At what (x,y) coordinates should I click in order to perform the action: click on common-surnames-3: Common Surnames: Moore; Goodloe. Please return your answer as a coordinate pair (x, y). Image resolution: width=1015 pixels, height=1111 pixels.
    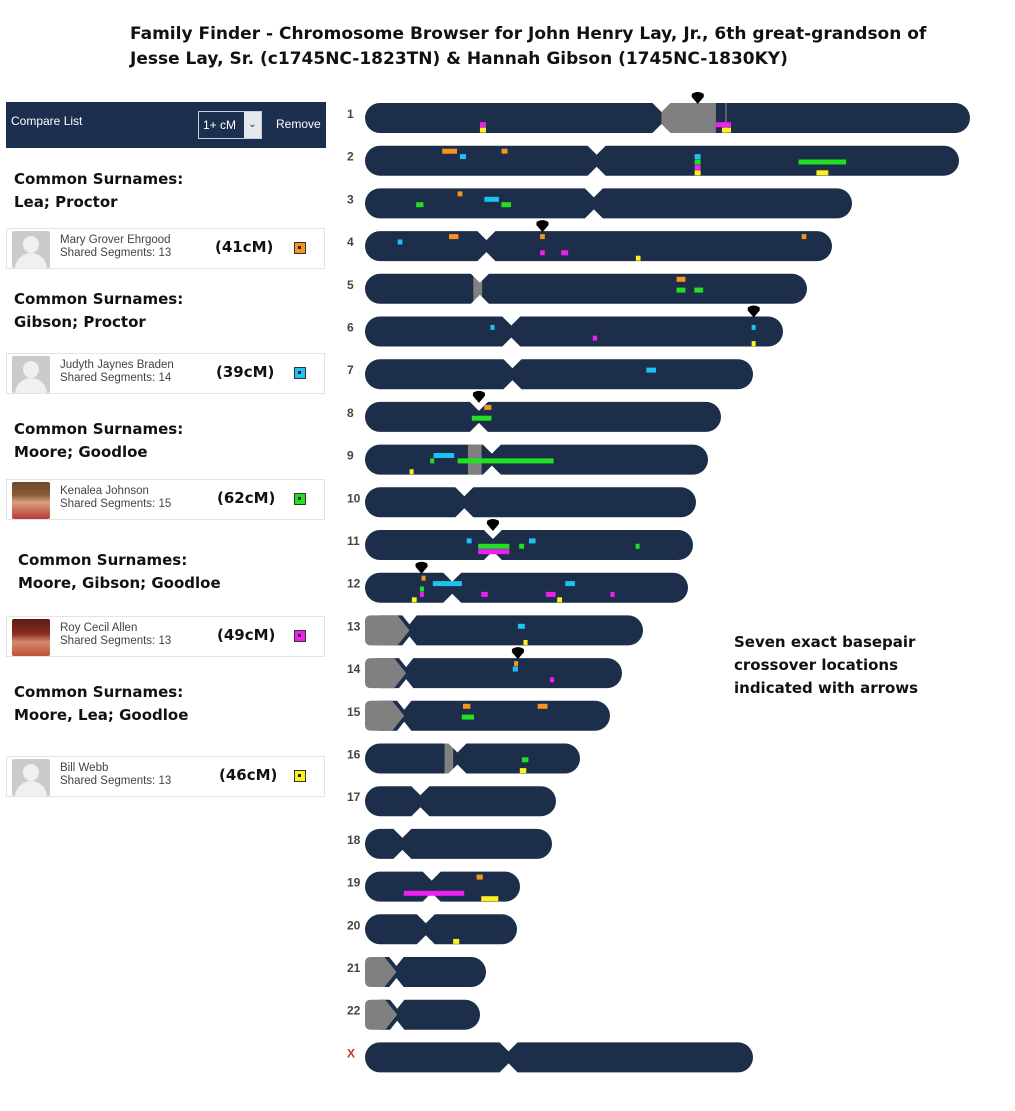
    Looking at the image, I should click on (98, 441).